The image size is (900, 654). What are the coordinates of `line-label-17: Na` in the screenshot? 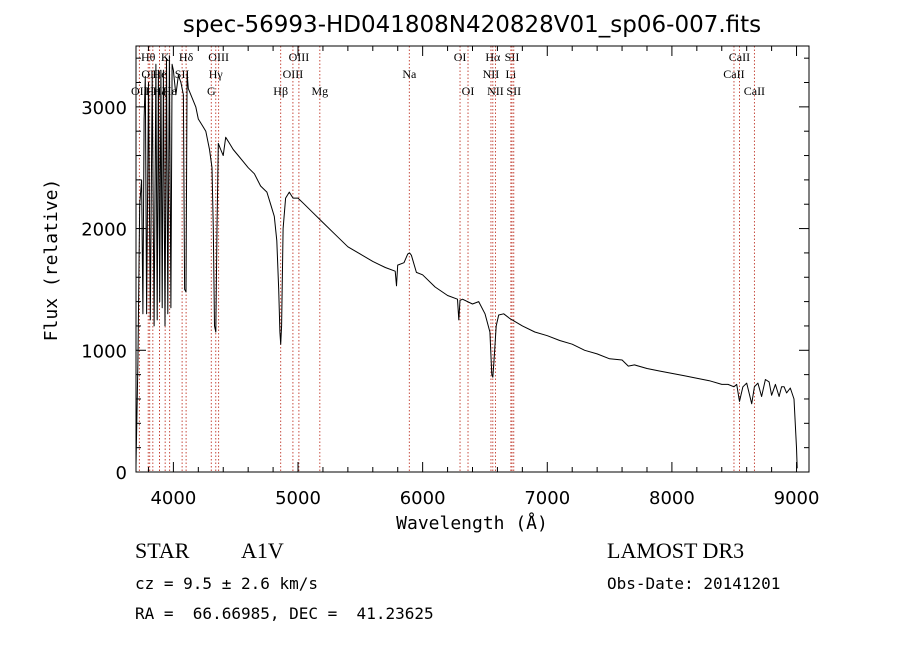 It's located at (409, 74).